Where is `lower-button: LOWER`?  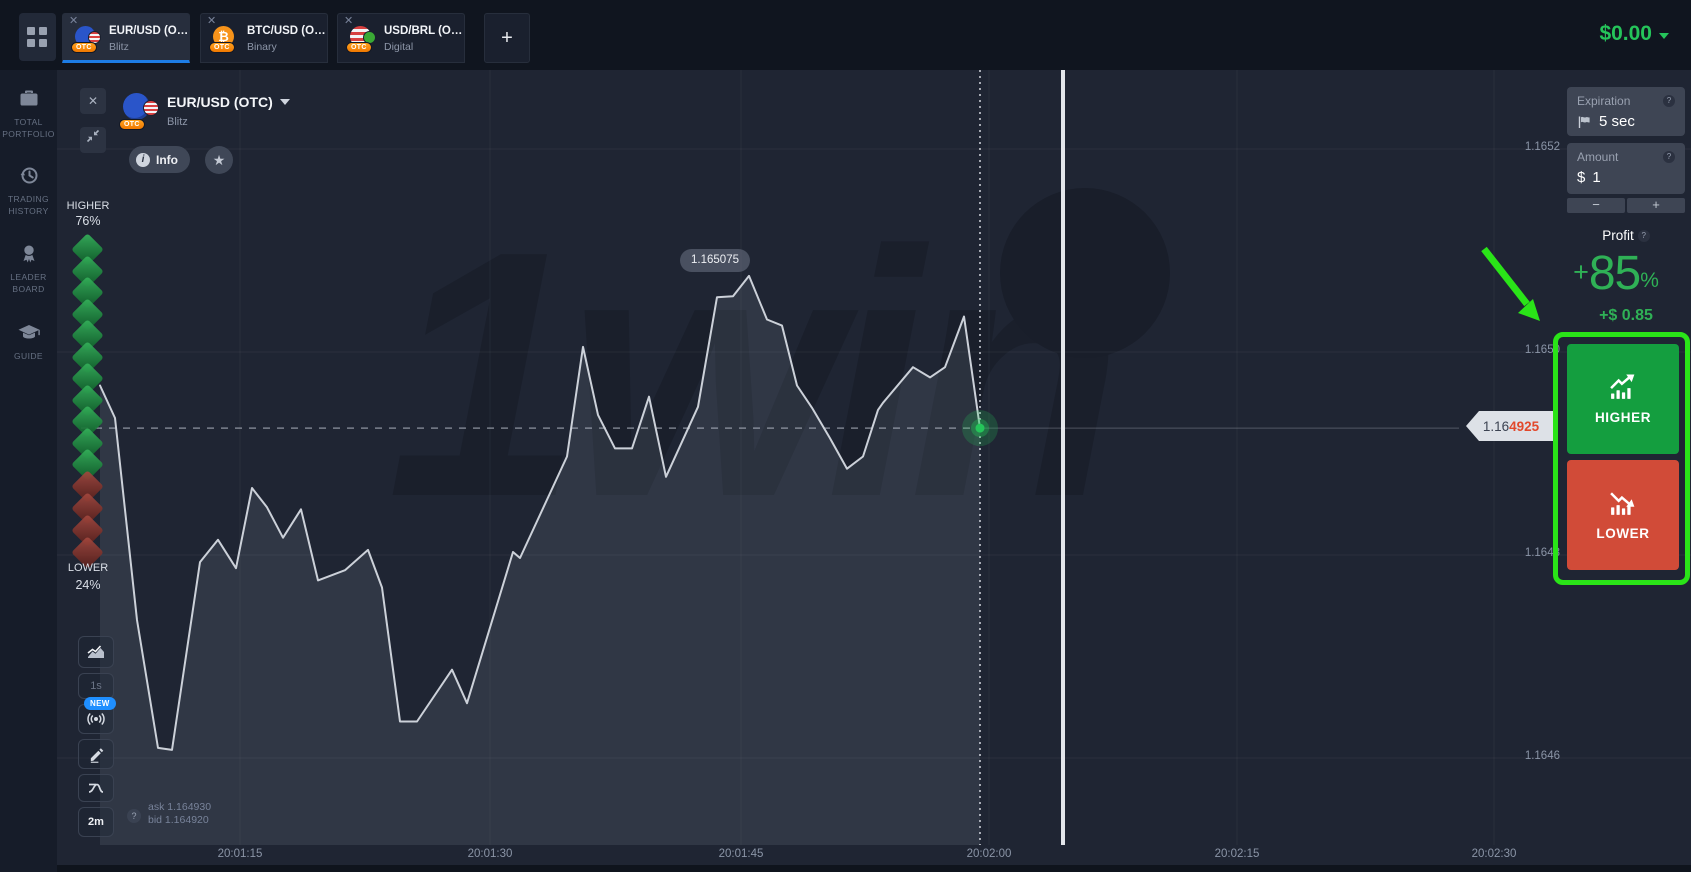 lower-button: LOWER is located at coordinates (1623, 515).